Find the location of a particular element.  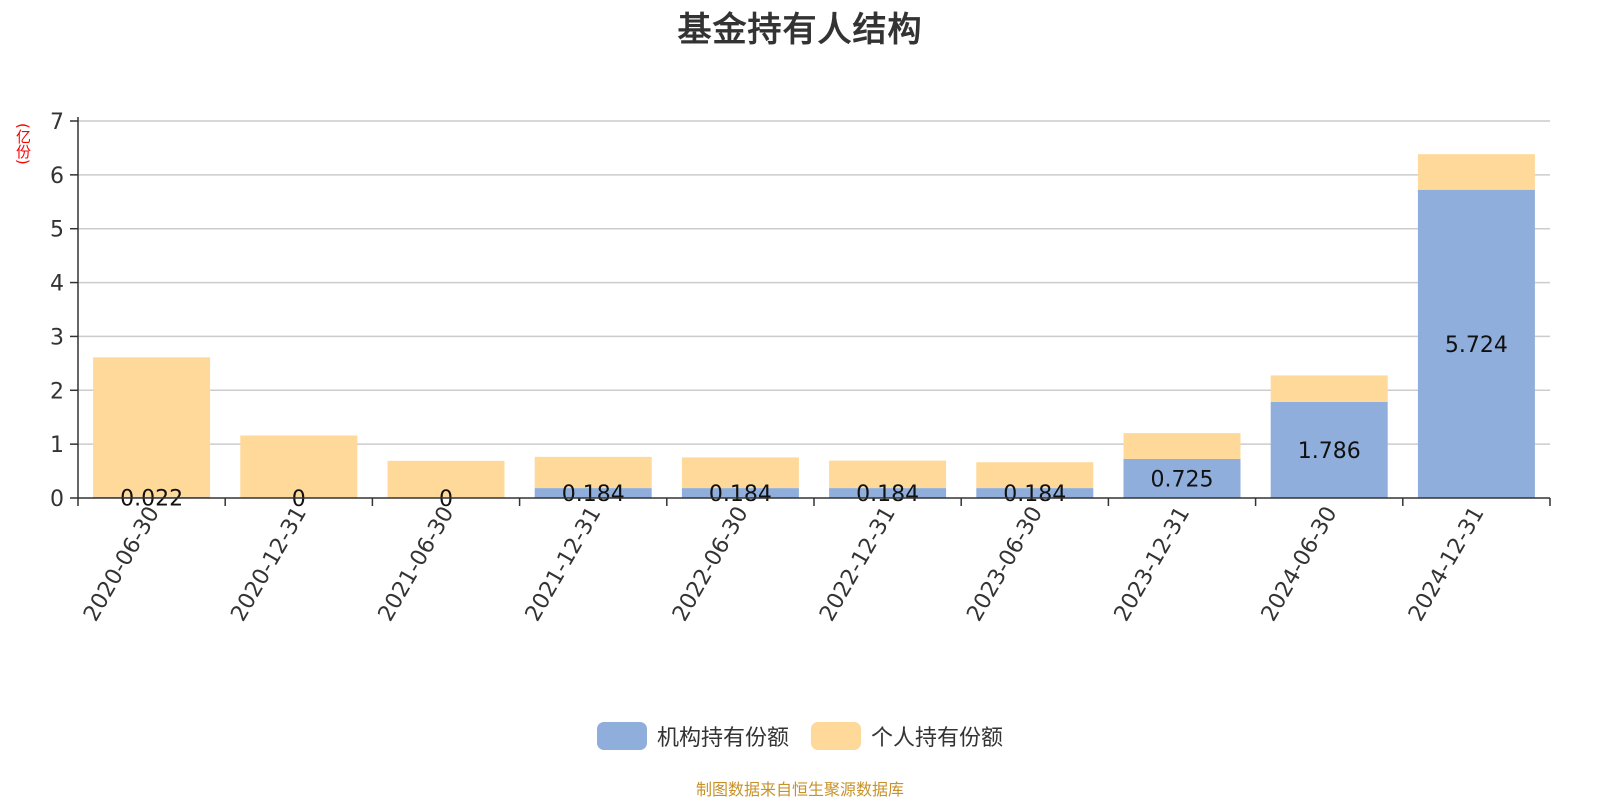

y-tick-label: 0 is located at coordinates (57, 499).